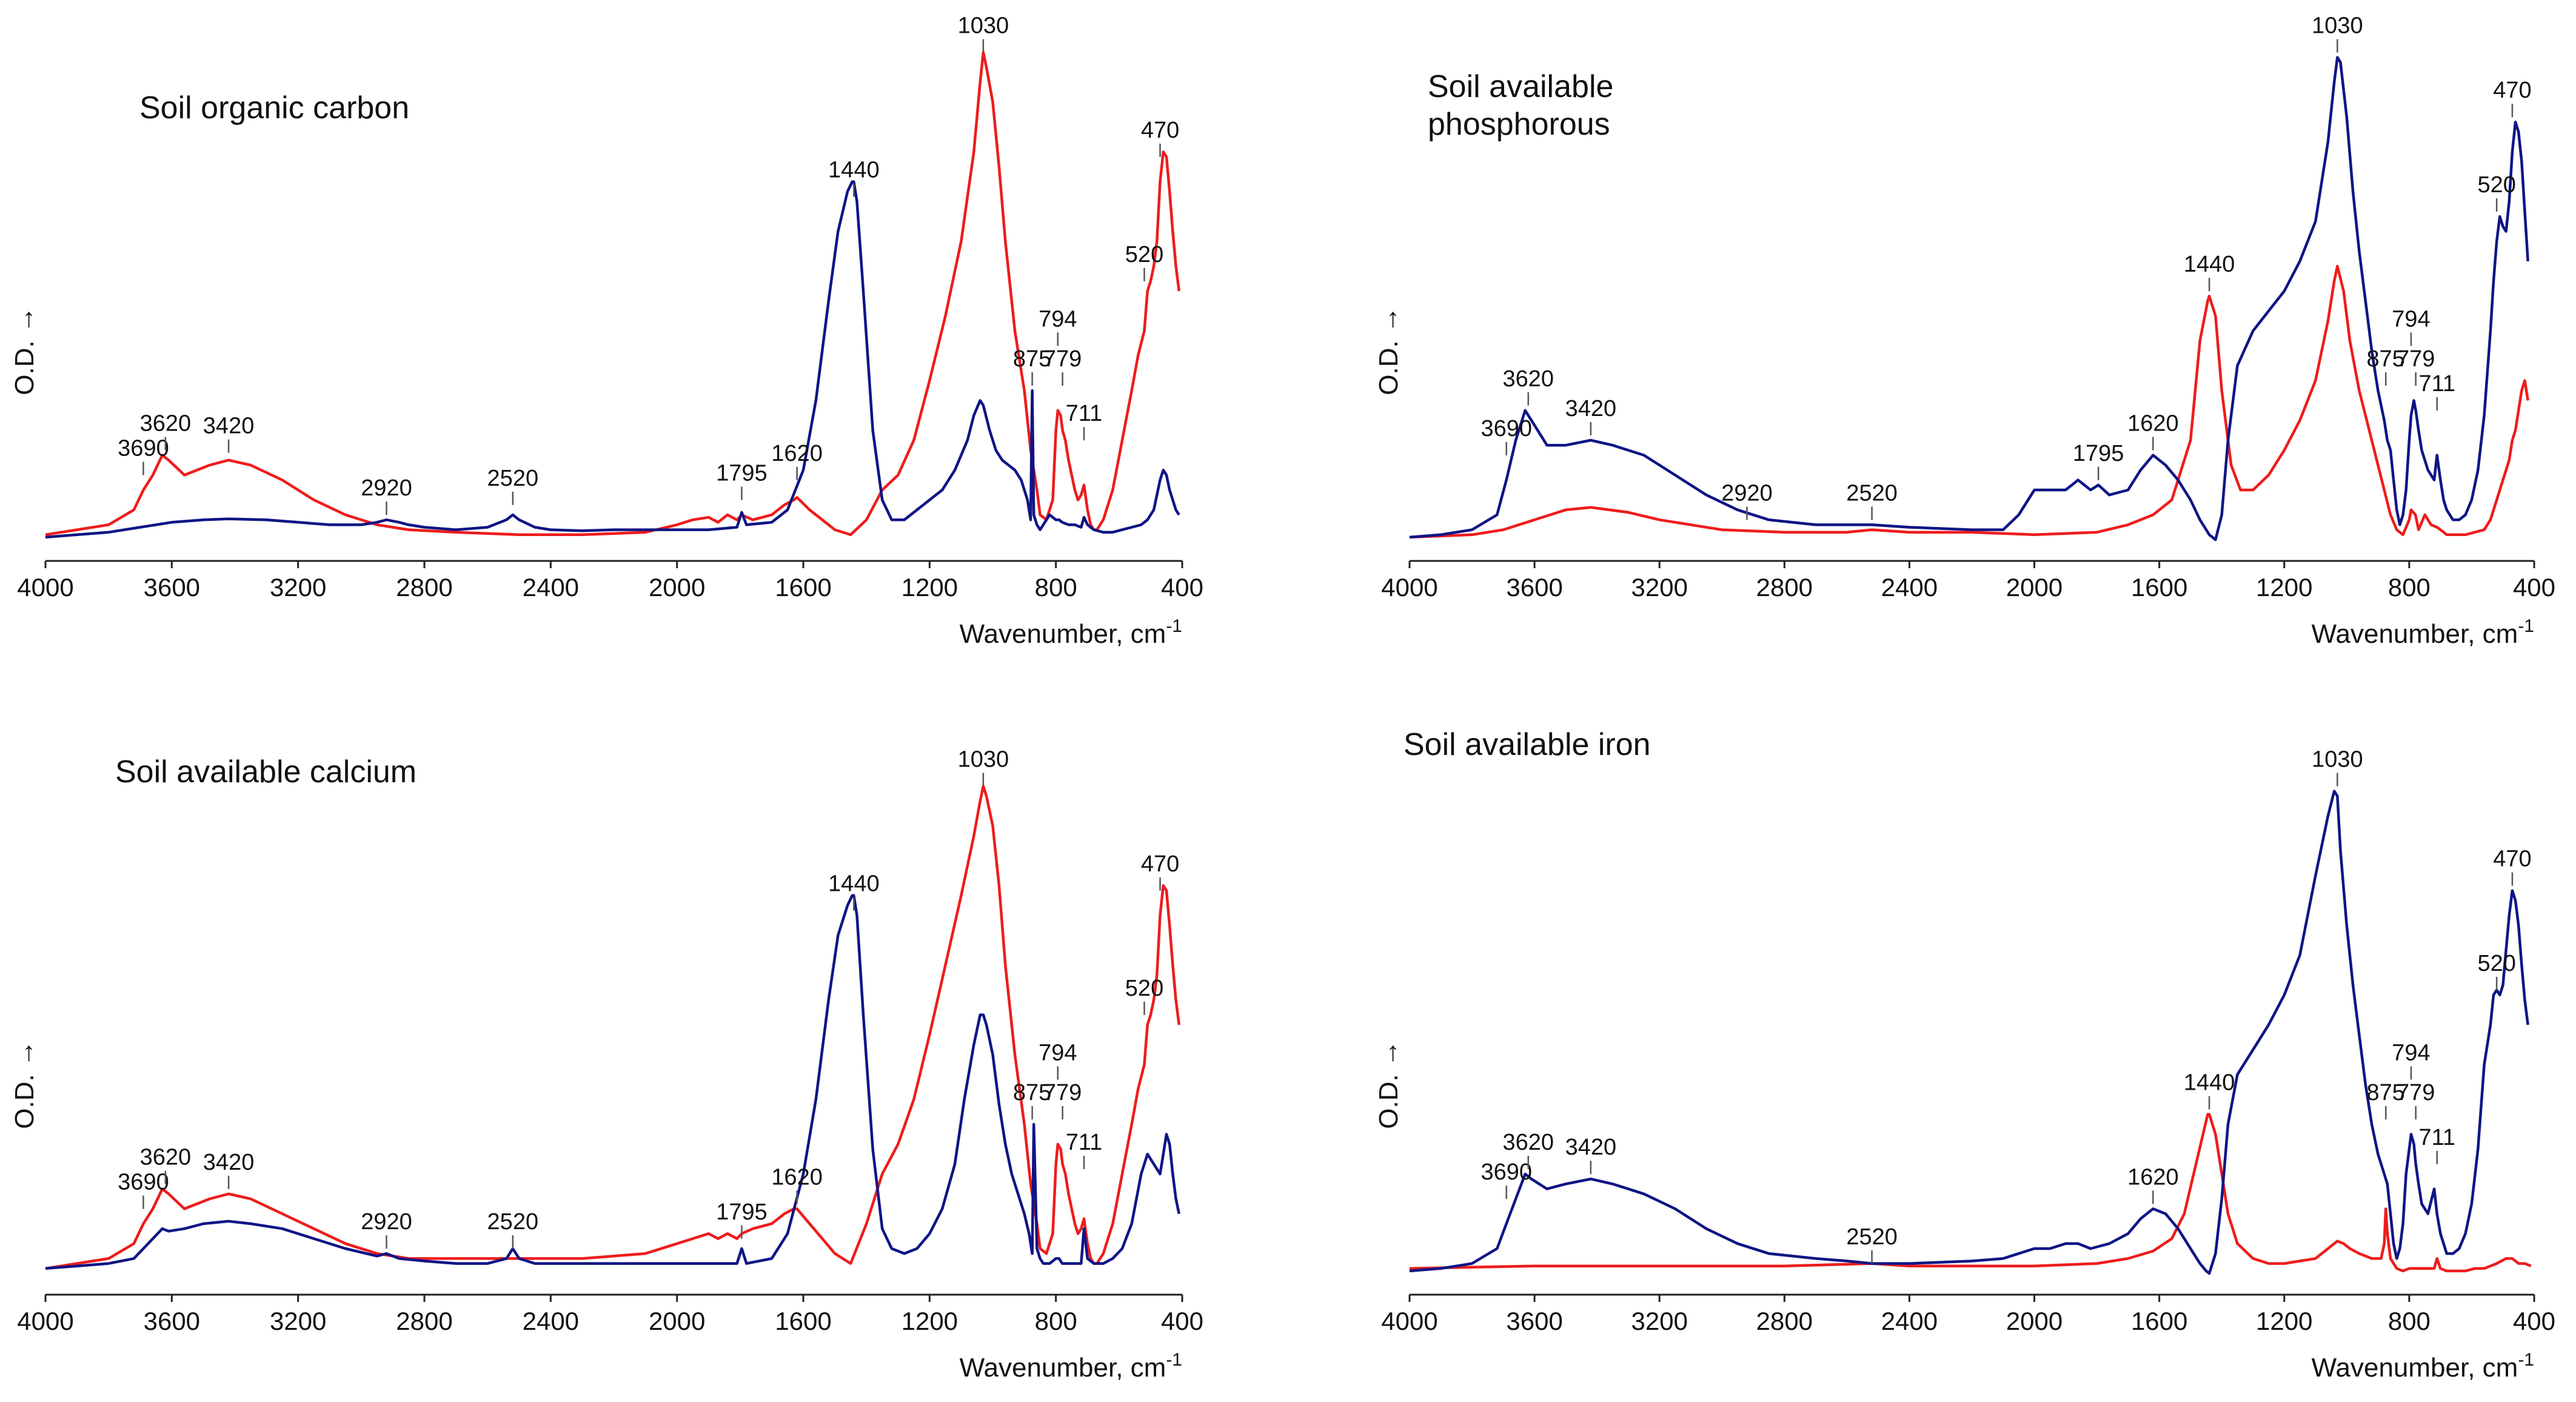  Describe the element at coordinates (612, 360) in the screenshot. I see `series-line-blue` at that location.